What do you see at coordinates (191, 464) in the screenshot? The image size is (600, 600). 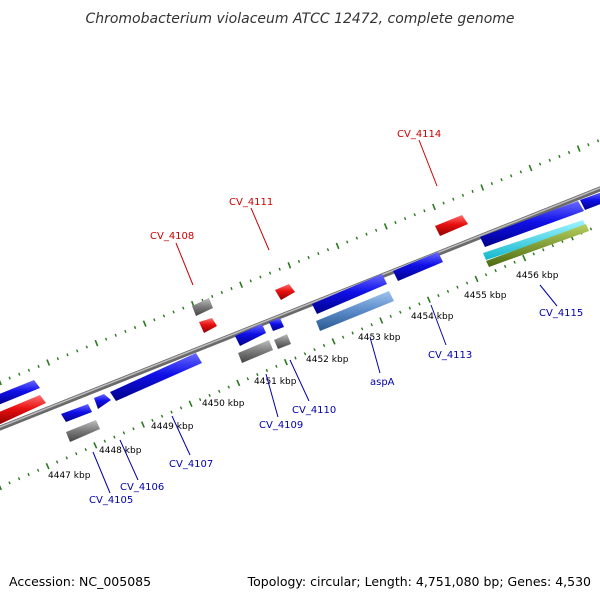 I see `gene-label-CV_4107: CV_4107` at bounding box center [191, 464].